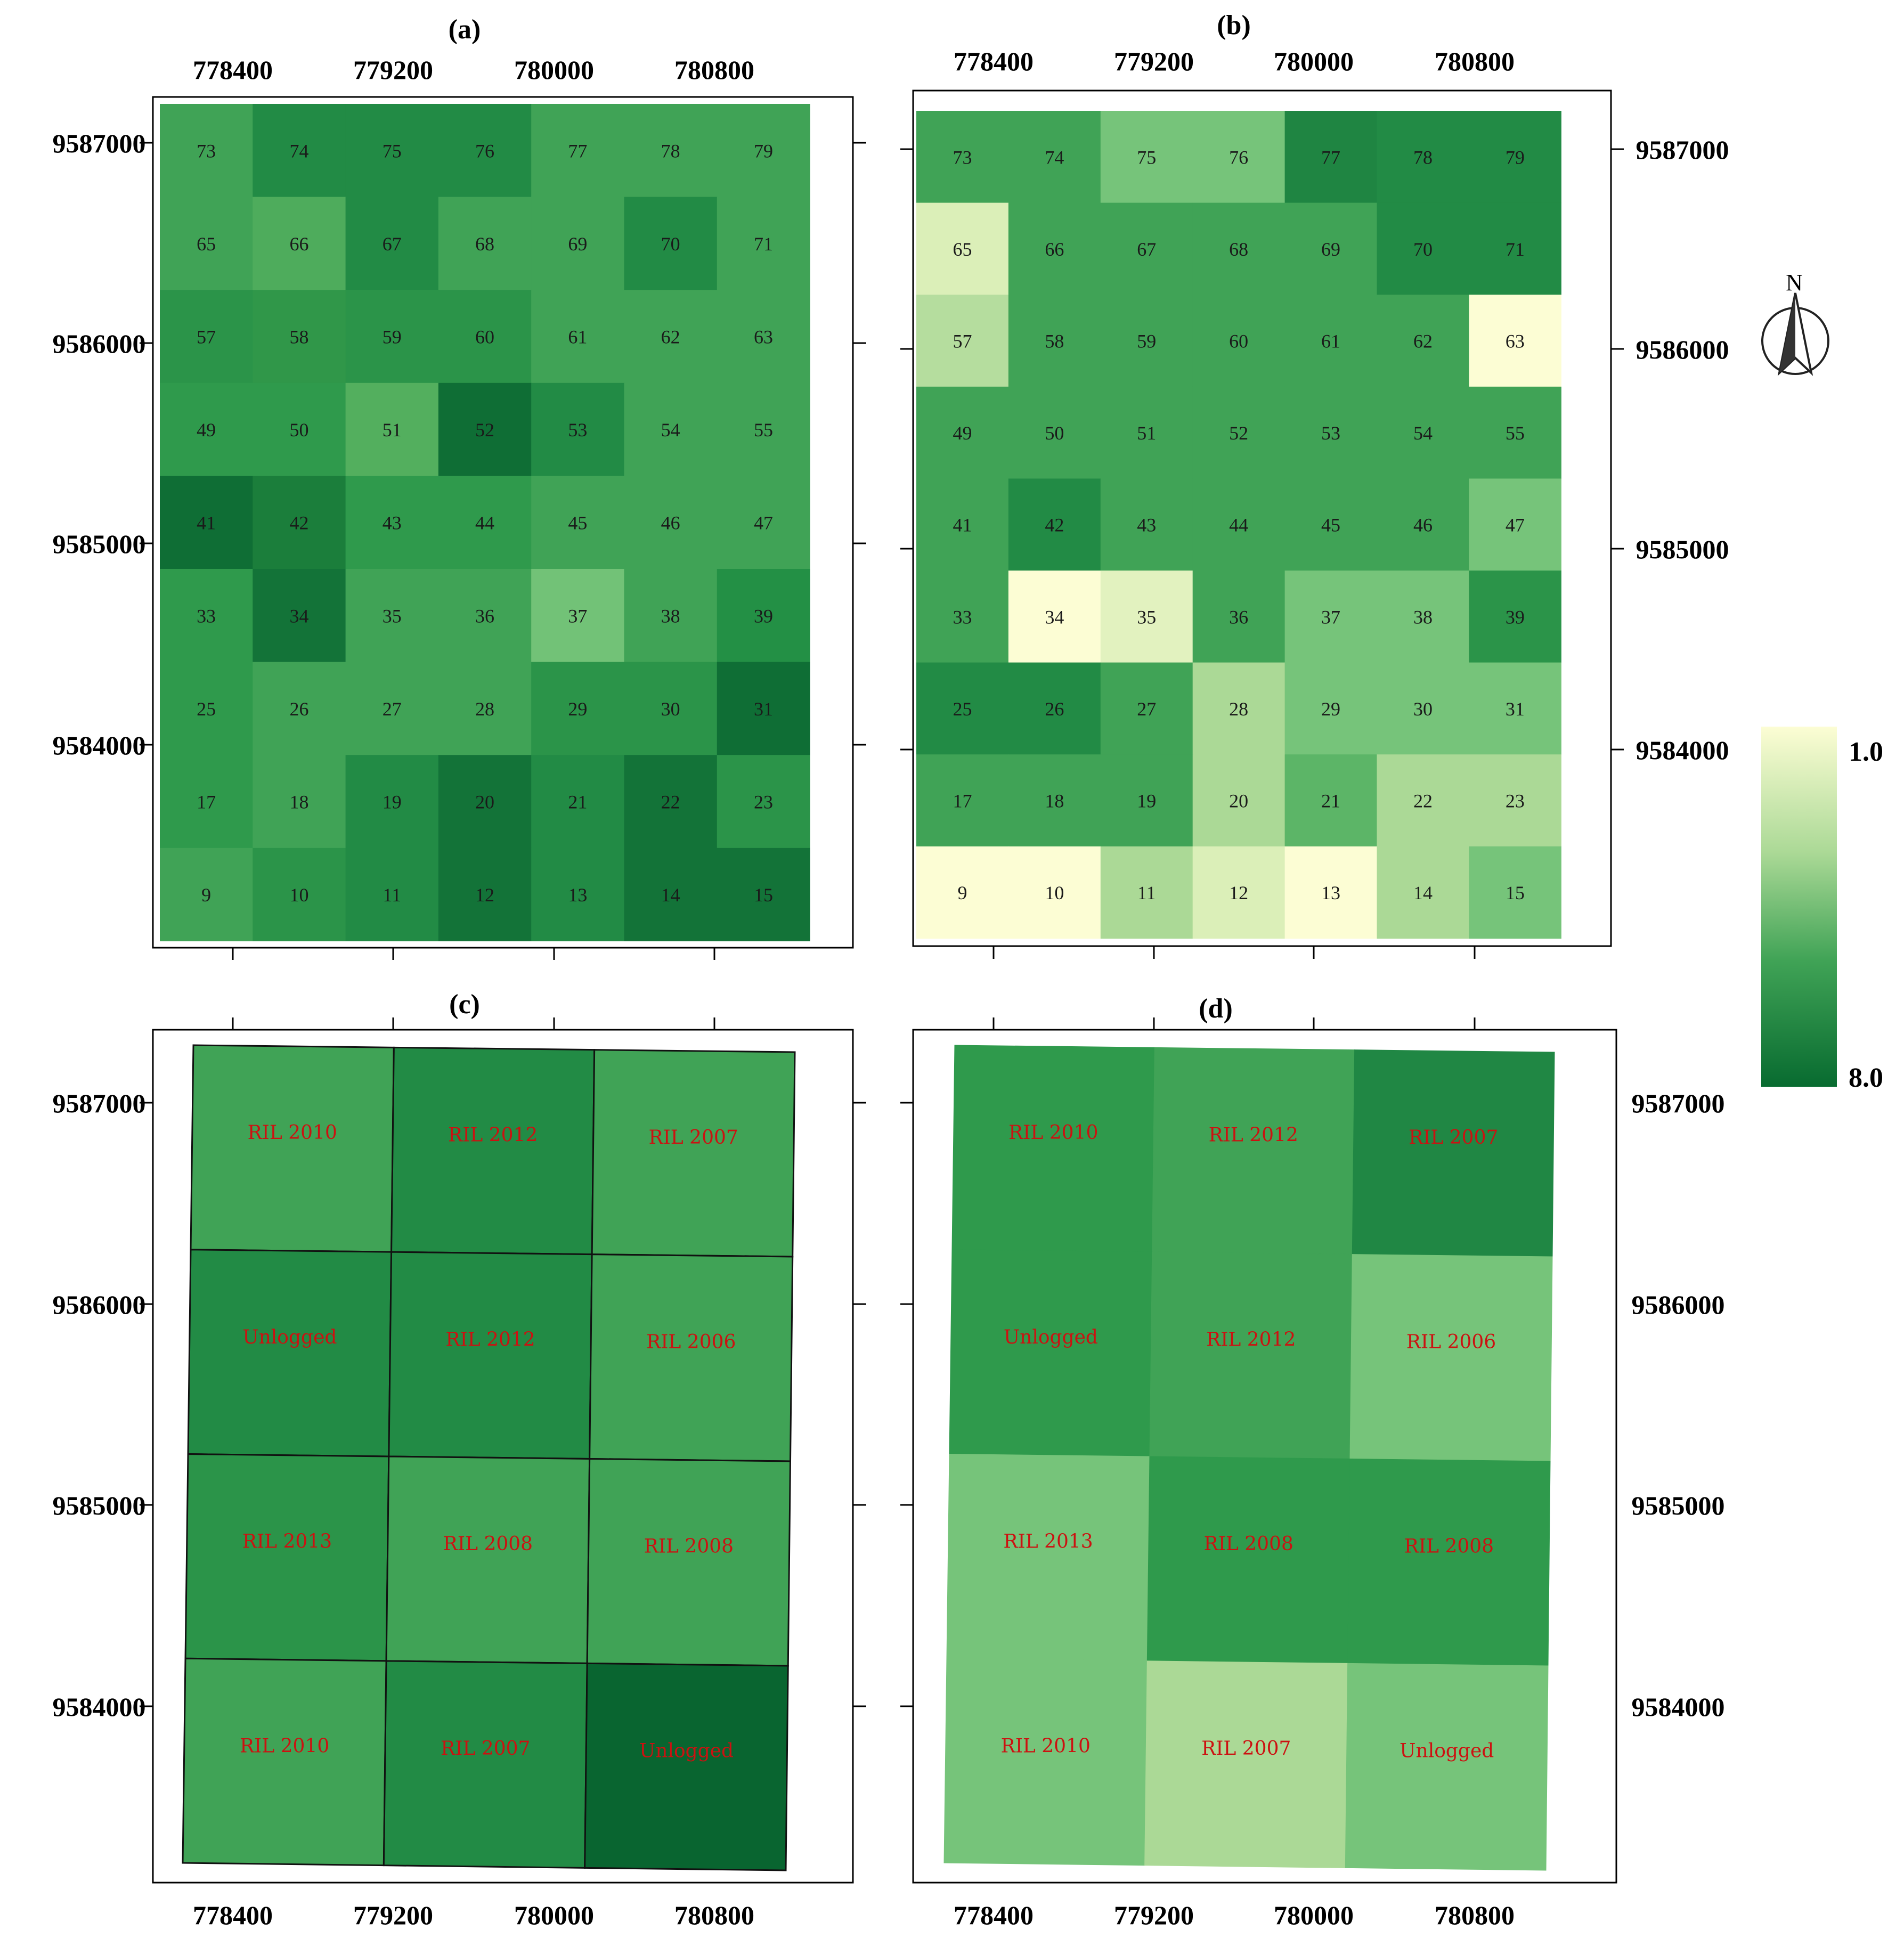  I want to click on panel-b-cell-label: 12, so click(1238, 892).